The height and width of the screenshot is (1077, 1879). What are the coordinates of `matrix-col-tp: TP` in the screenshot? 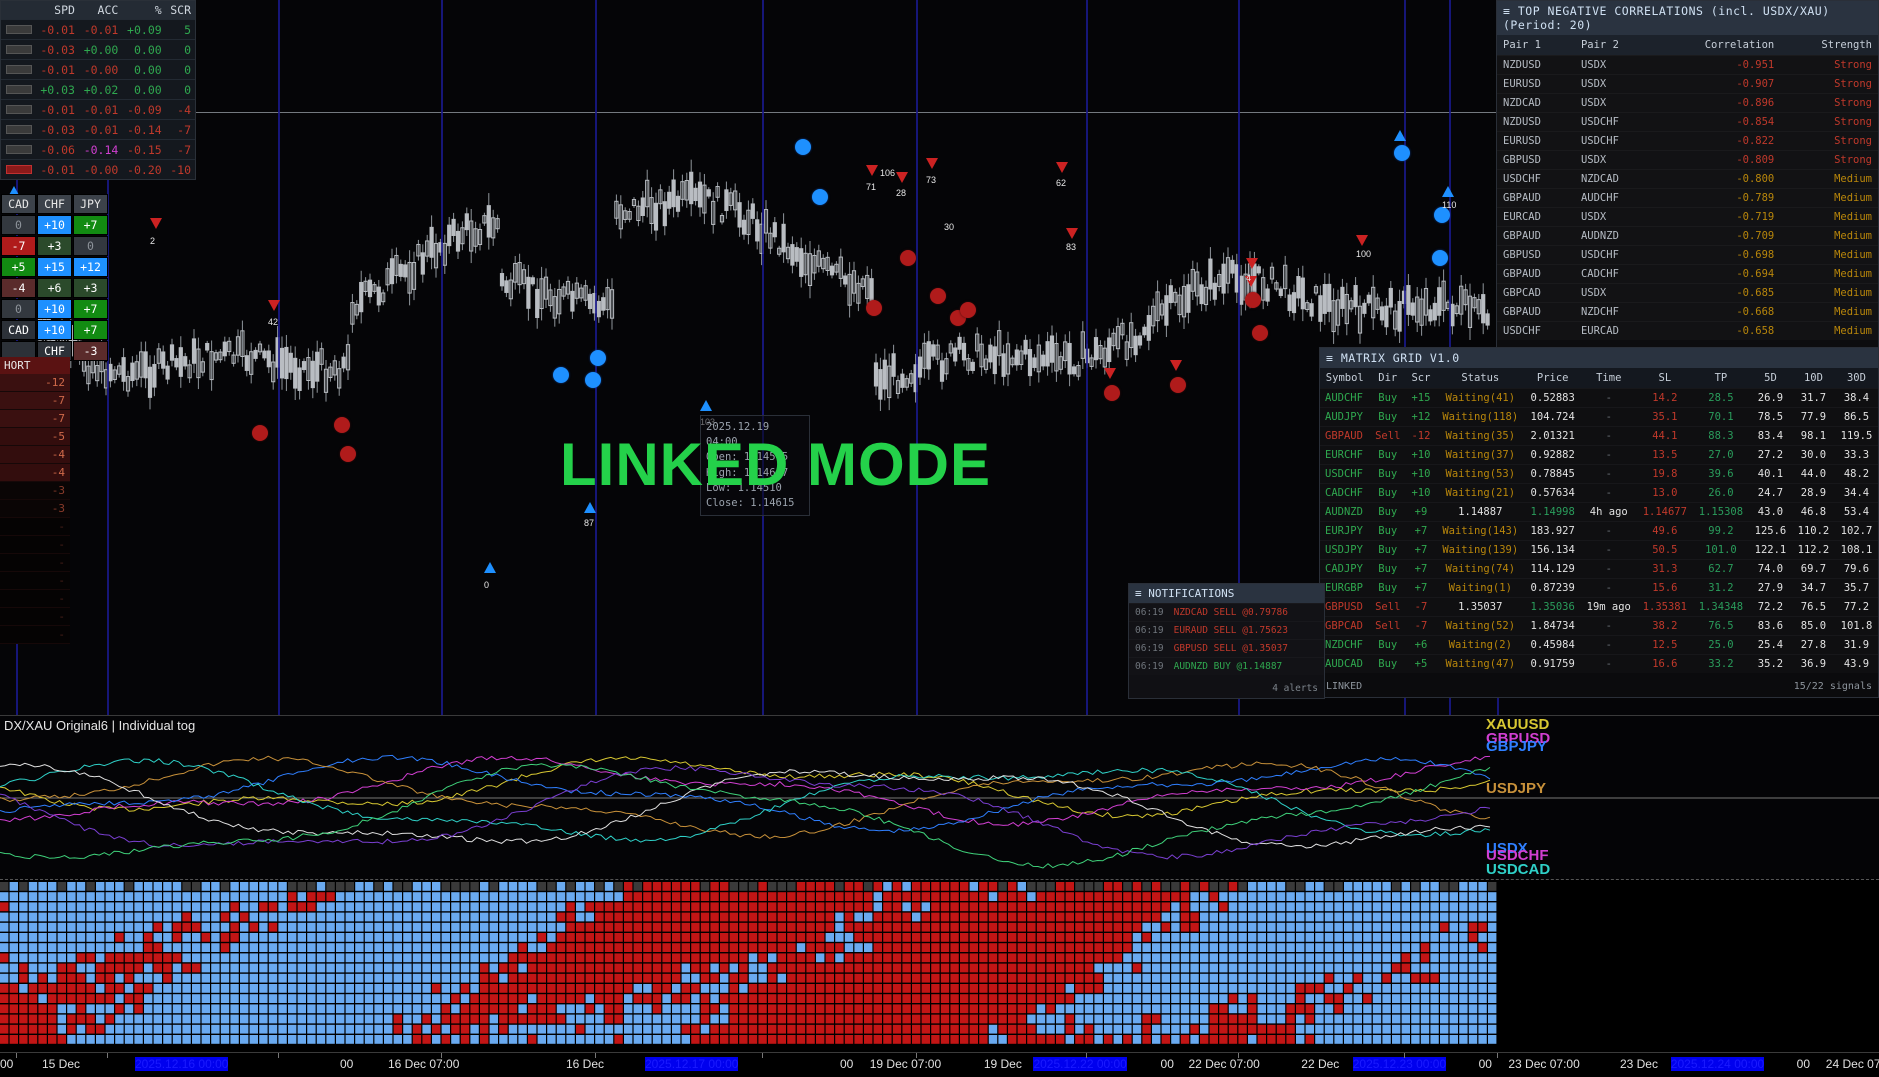 It's located at (1720, 378).